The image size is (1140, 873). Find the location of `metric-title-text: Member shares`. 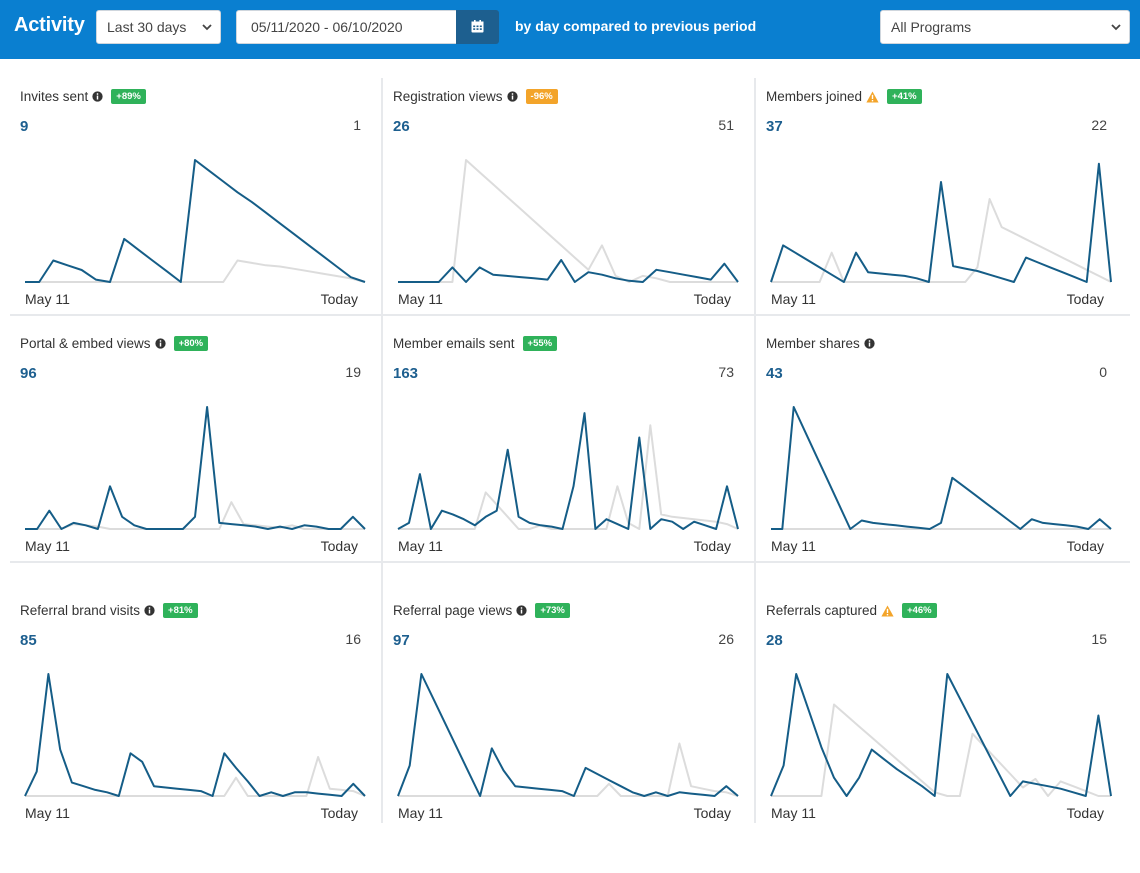

metric-title-text: Member shares is located at coordinates (813, 343).